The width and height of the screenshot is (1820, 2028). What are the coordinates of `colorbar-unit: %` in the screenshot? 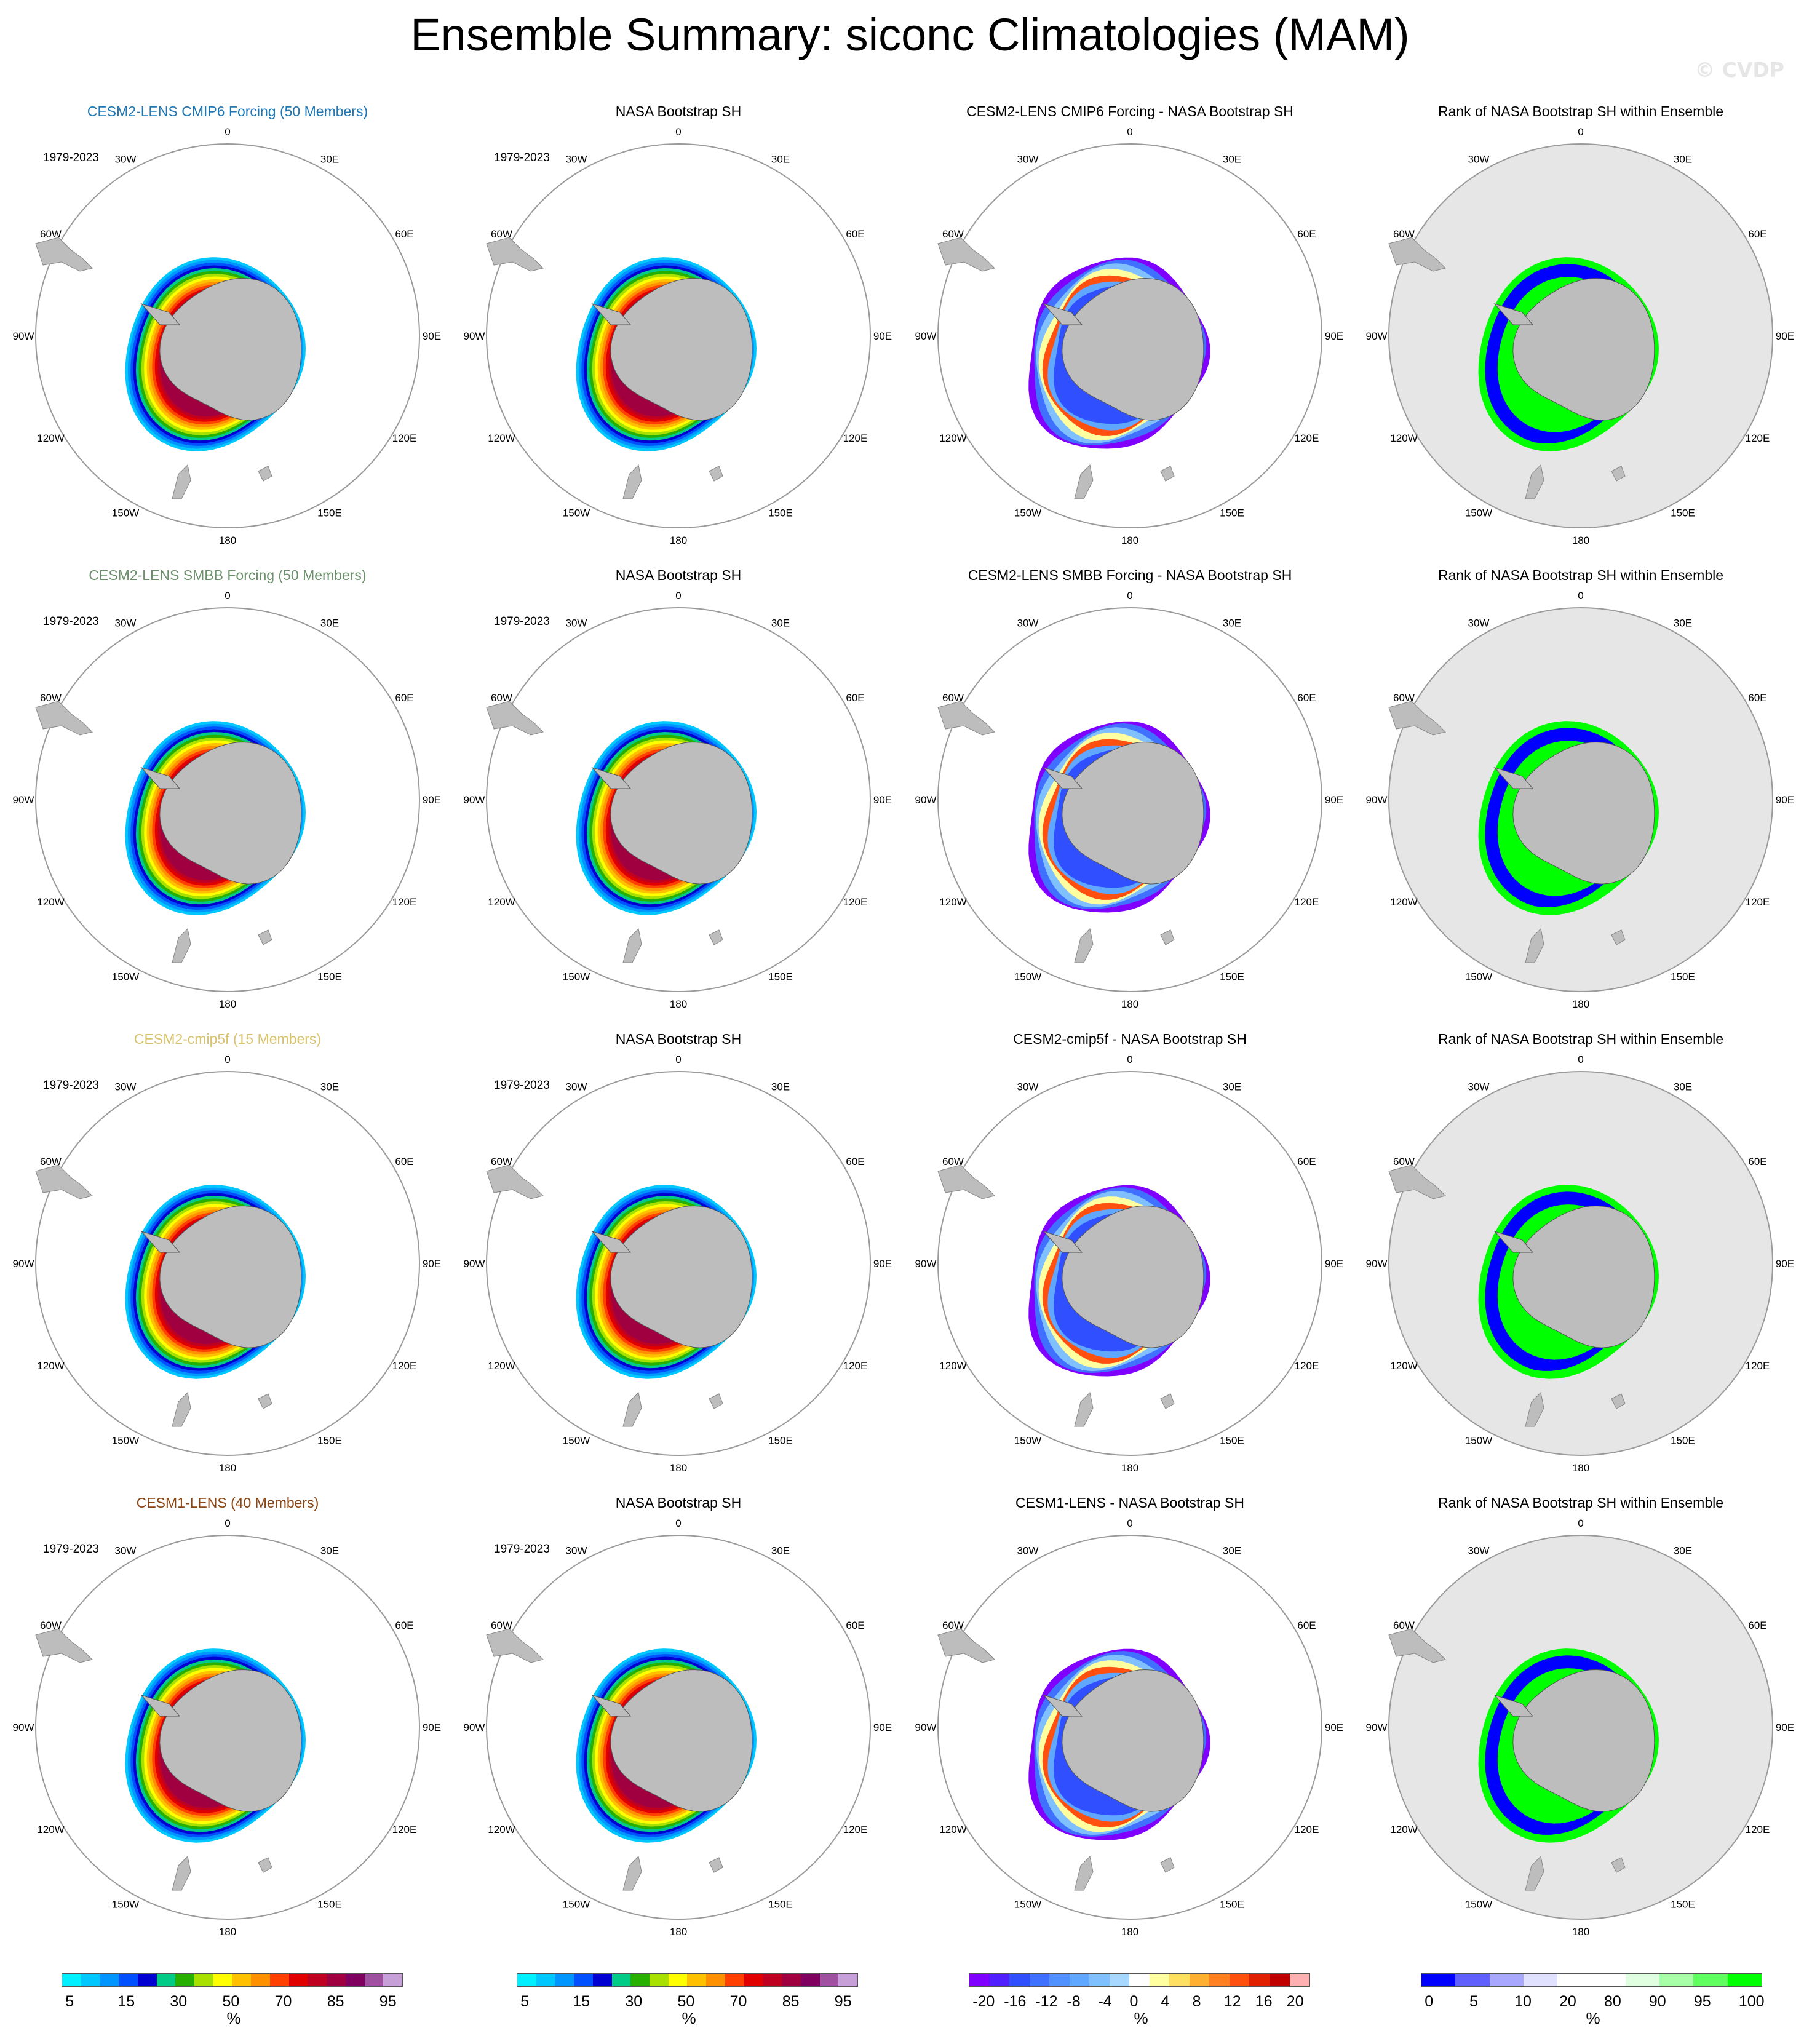 It's located at (689, 2018).